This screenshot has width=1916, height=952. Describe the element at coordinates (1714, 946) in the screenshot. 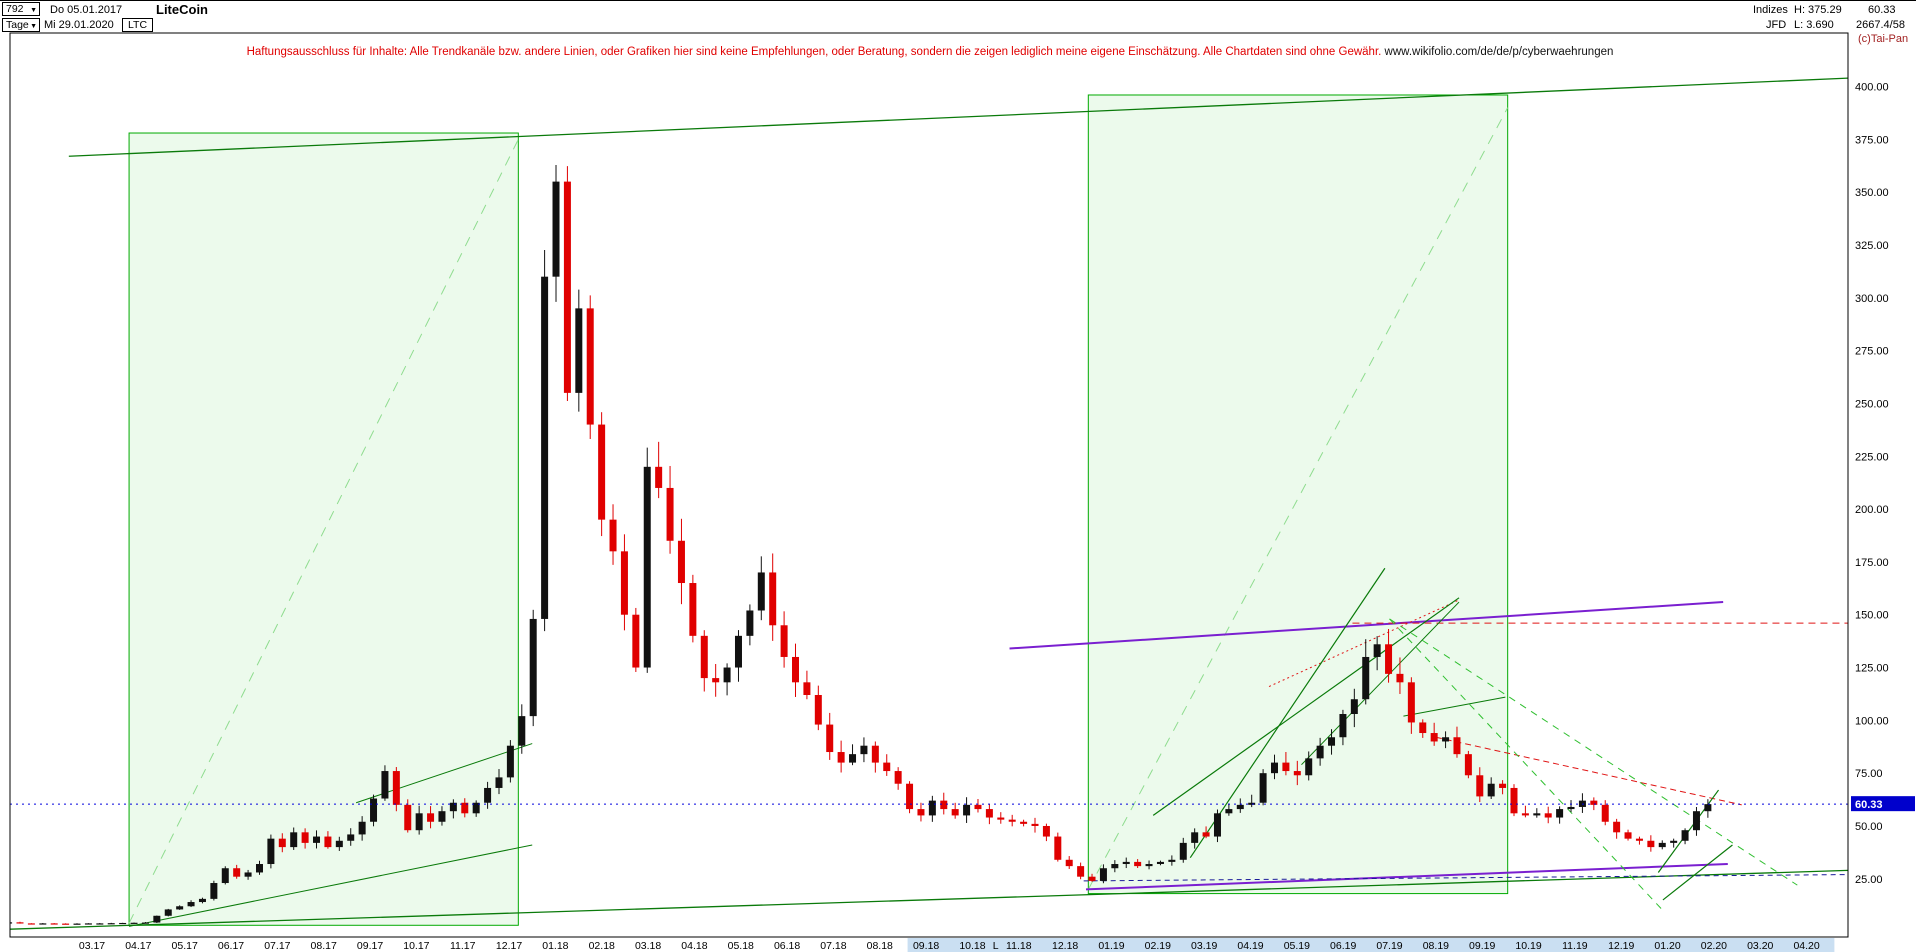

I see `x-axis-label: 02.20` at that location.